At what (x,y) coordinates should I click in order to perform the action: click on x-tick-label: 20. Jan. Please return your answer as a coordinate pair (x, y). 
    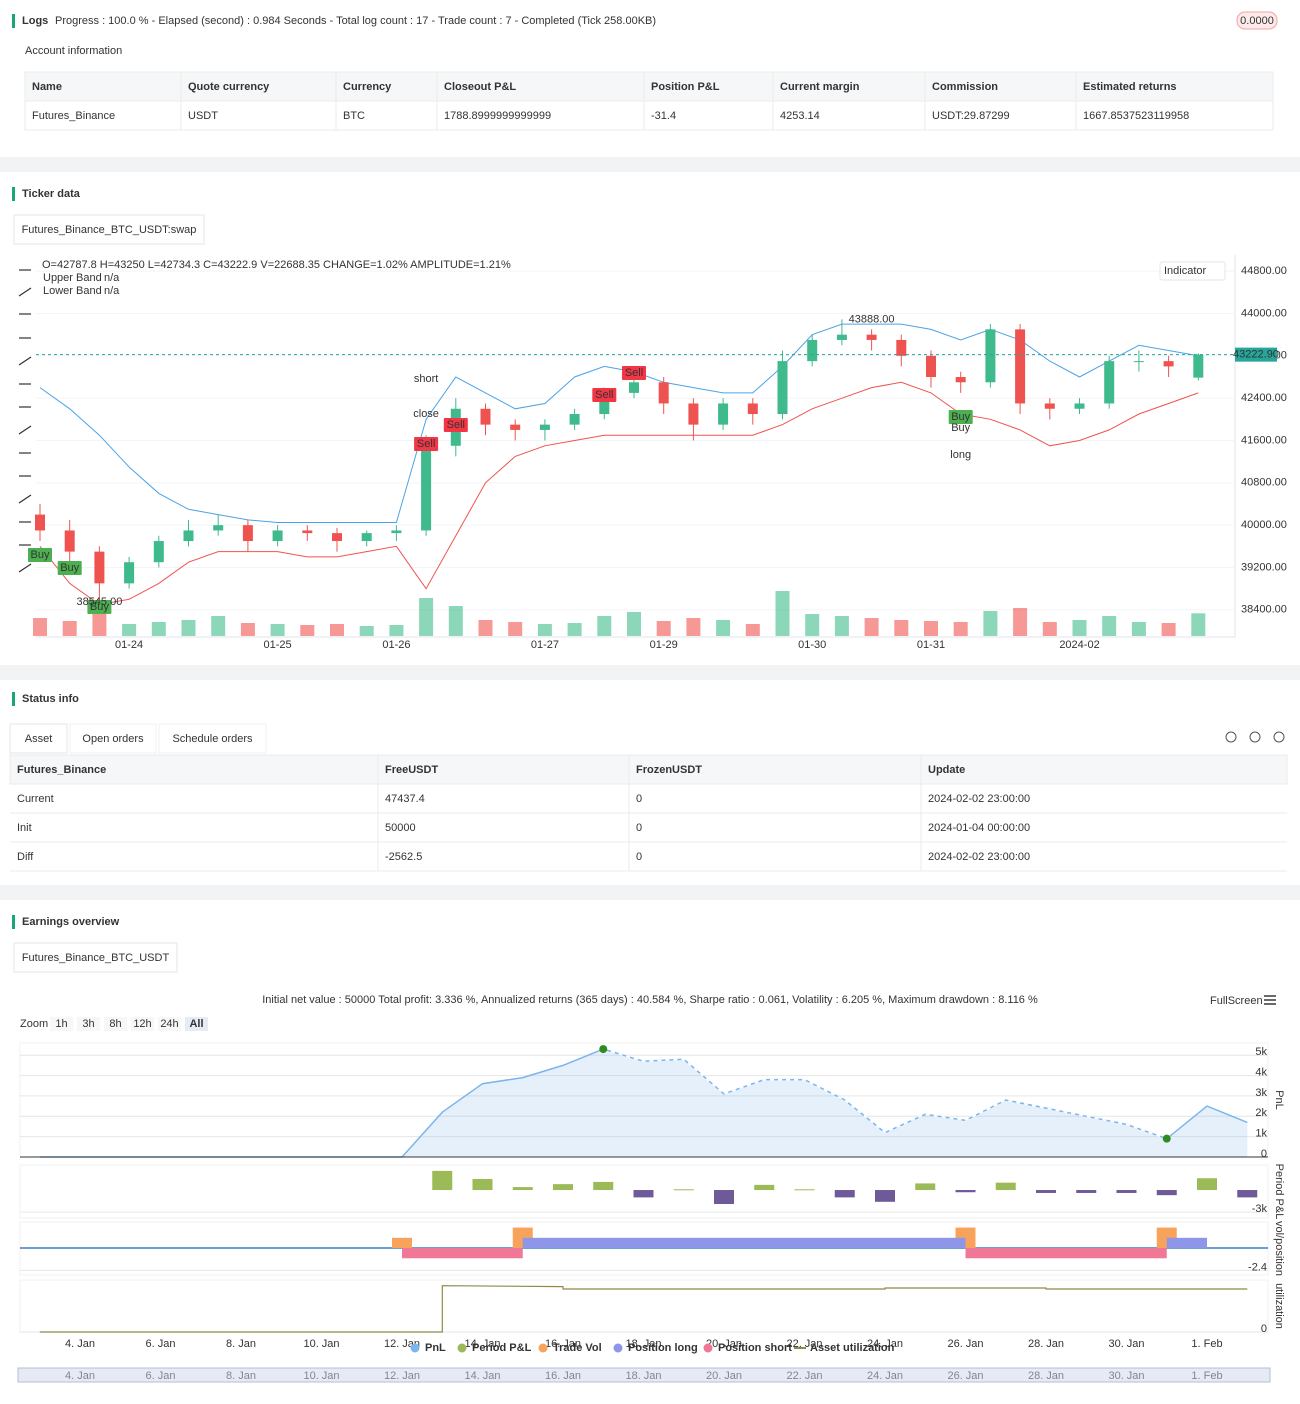
    Looking at the image, I should click on (724, 1344).